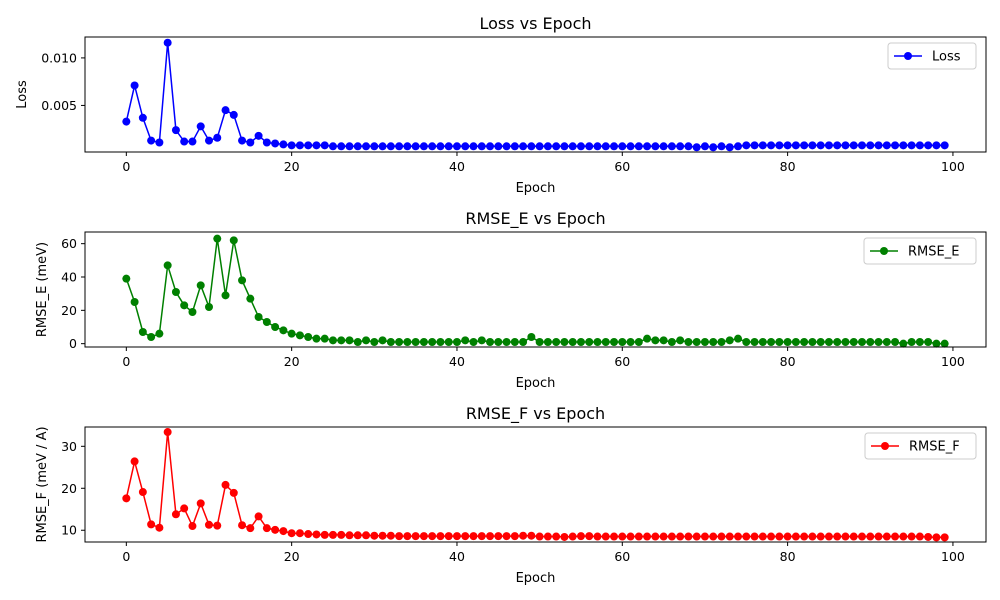 This screenshot has height=600, width=1000. Describe the element at coordinates (934, 447) in the screenshot. I see `legend-label: RMSE_F` at that location.